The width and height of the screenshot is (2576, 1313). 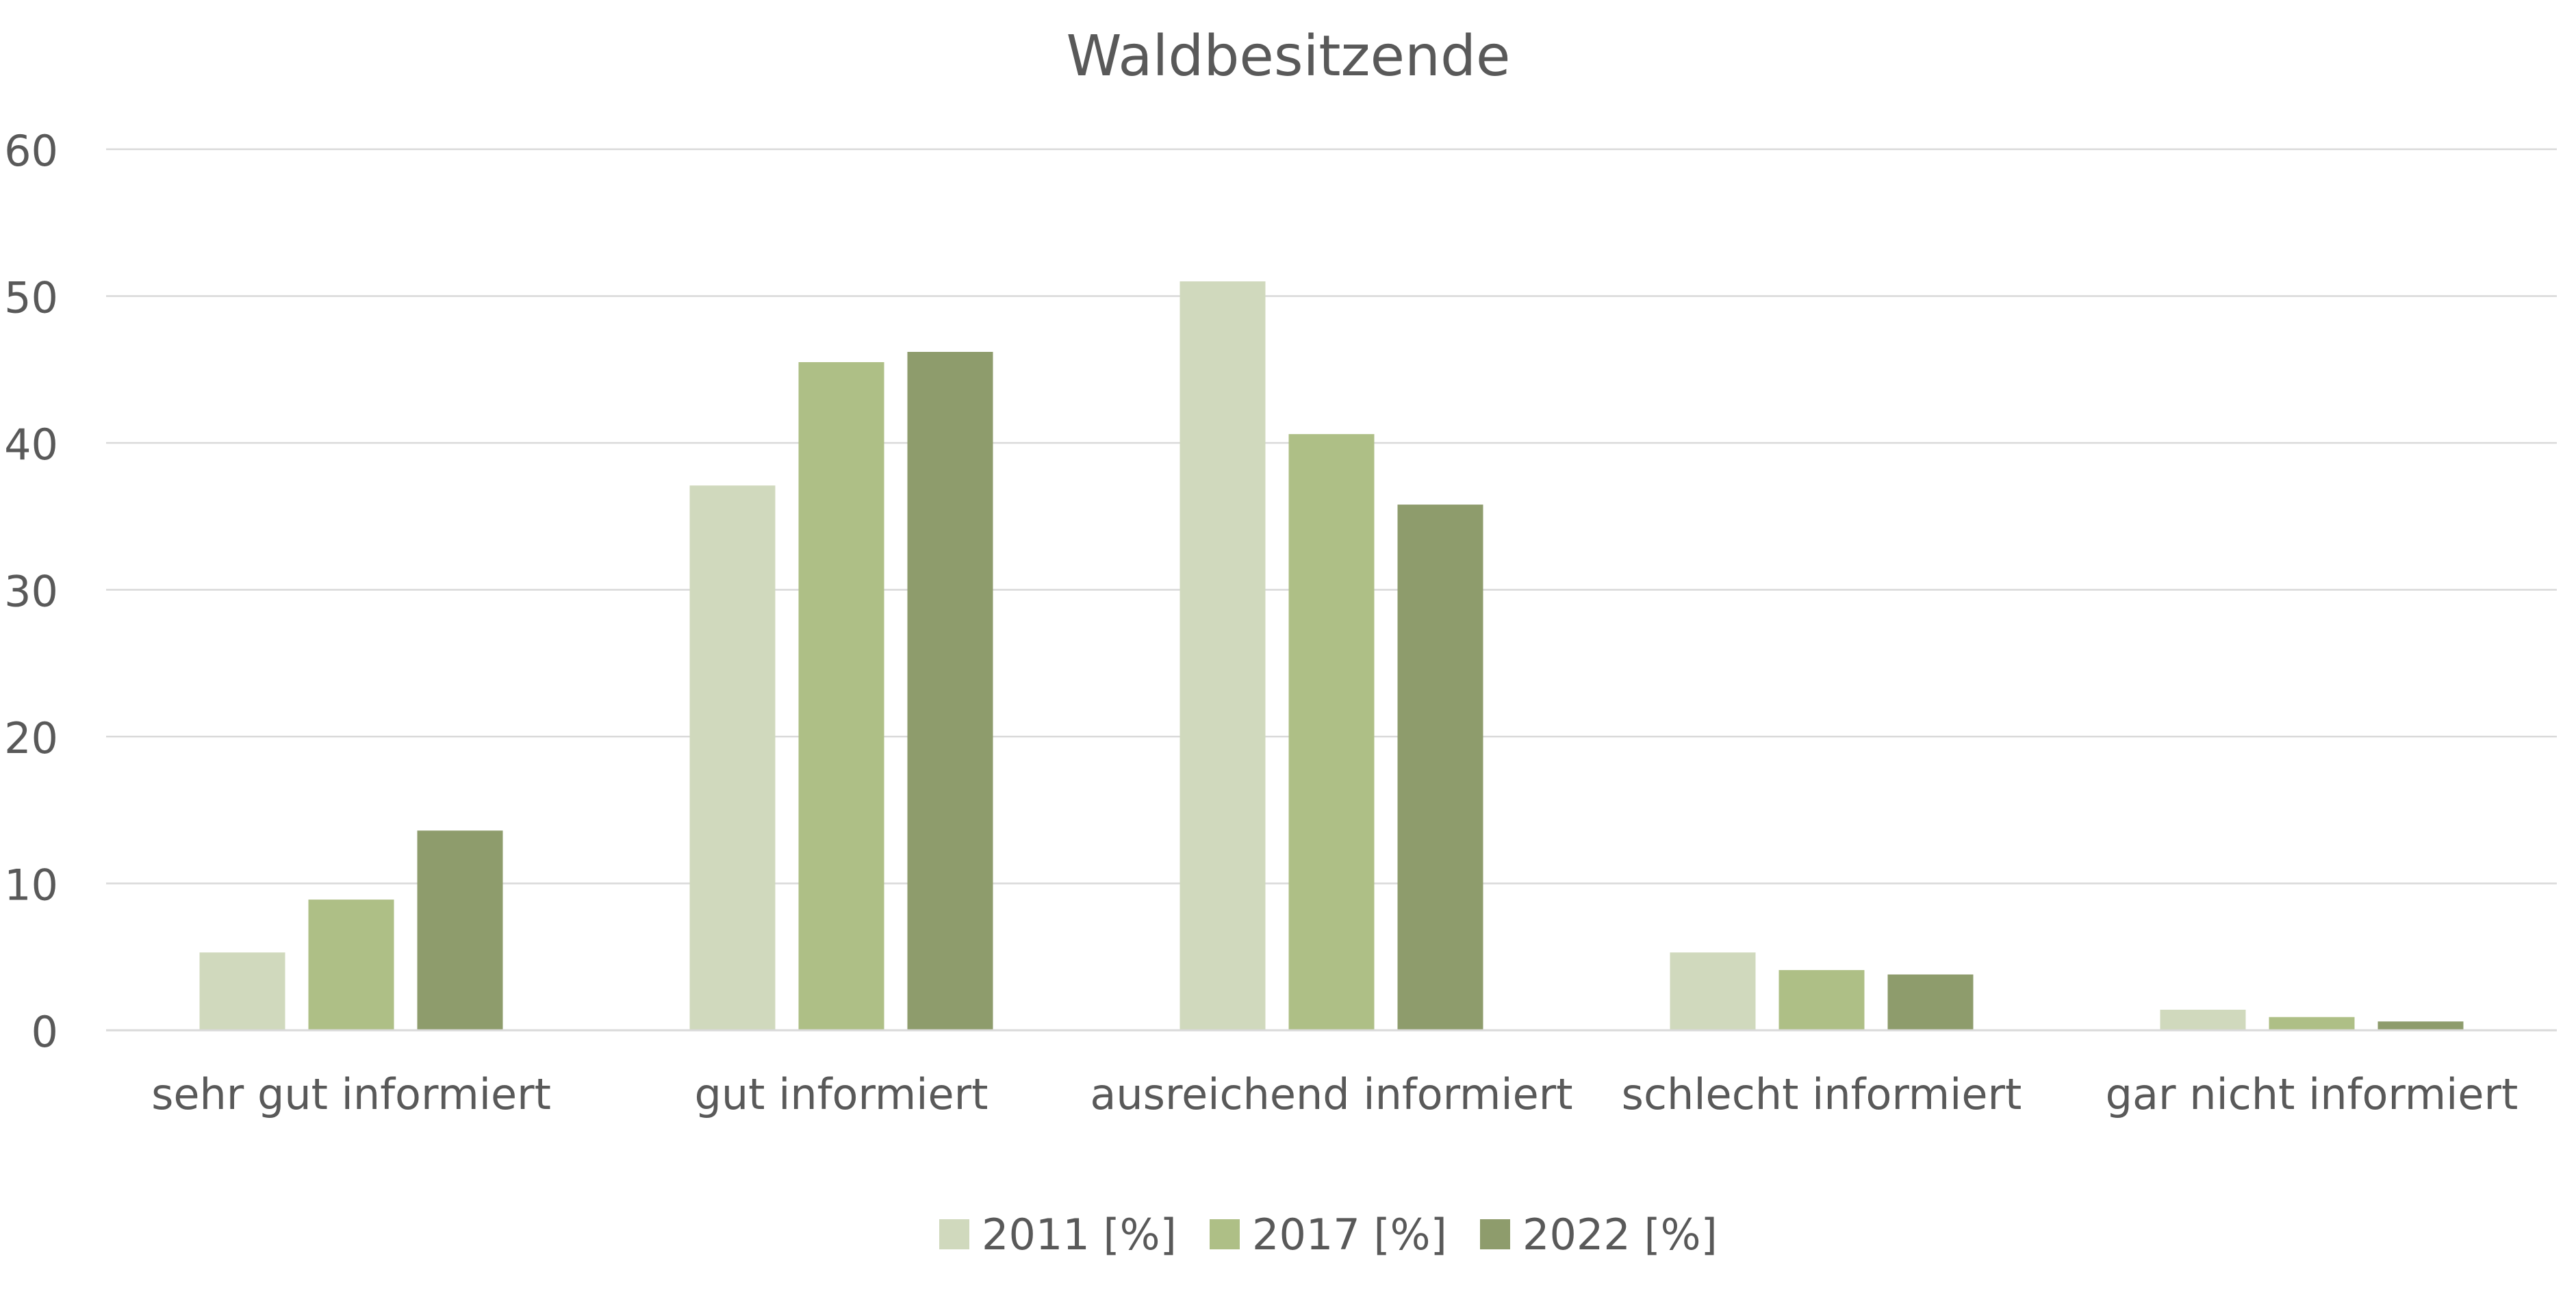 I want to click on x-tick-label: gar nicht informiert, so click(x=2312, y=1094).